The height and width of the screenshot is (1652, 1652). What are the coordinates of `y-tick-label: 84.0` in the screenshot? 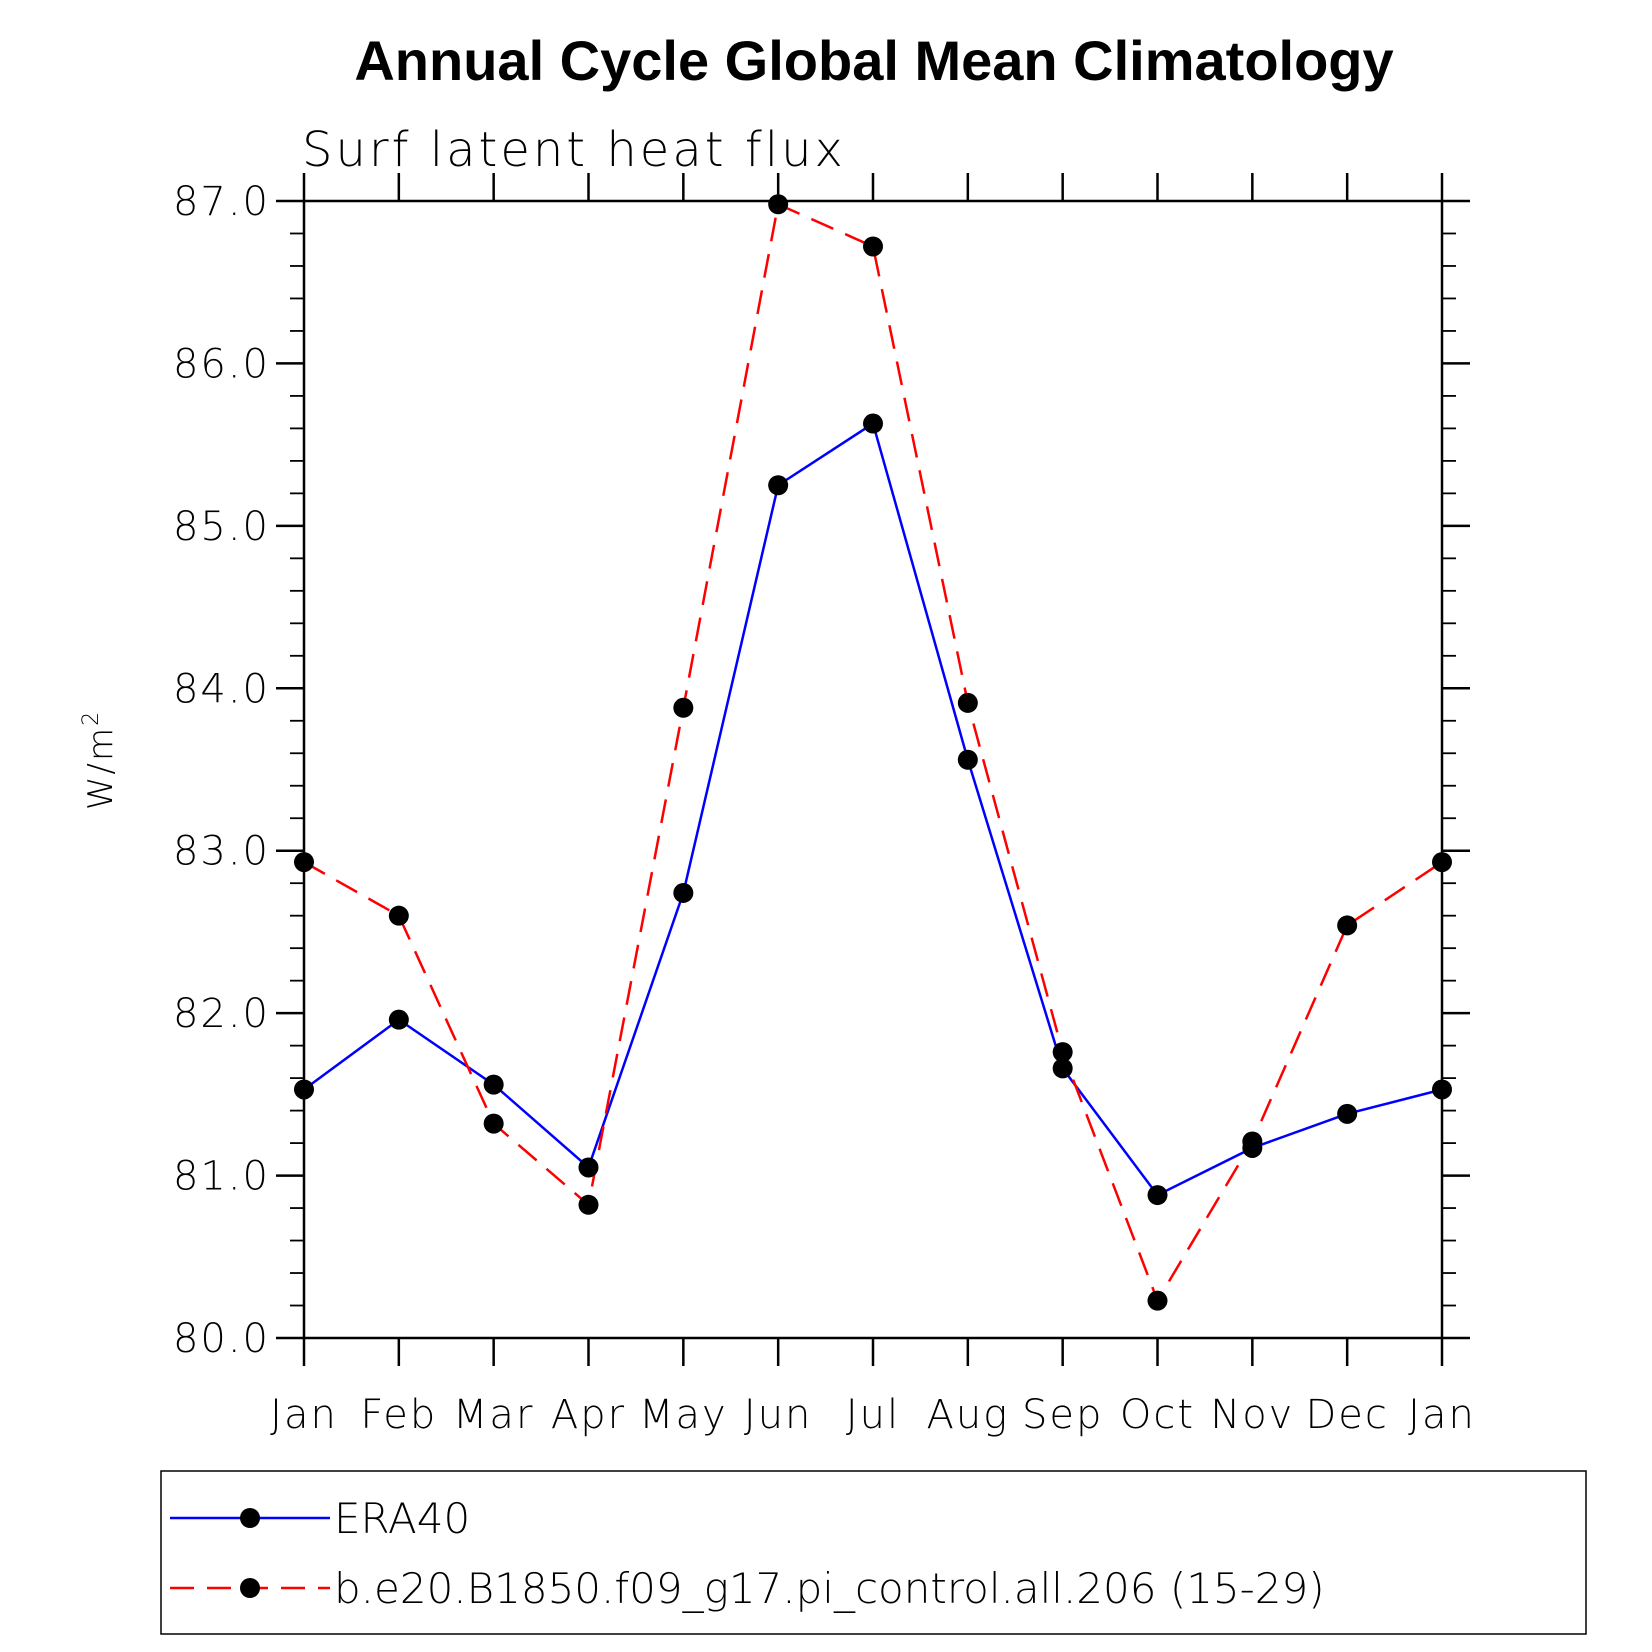 It's located at (221, 689).